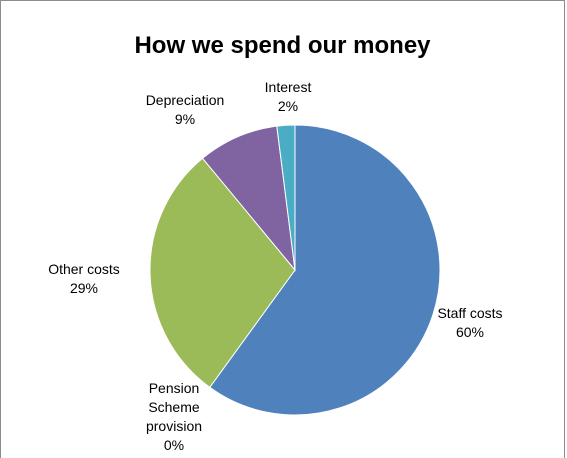 This screenshot has width=567, height=458. Describe the element at coordinates (469, 322) in the screenshot. I see `pie-label-staff-costs: Staff costs 60%` at that location.